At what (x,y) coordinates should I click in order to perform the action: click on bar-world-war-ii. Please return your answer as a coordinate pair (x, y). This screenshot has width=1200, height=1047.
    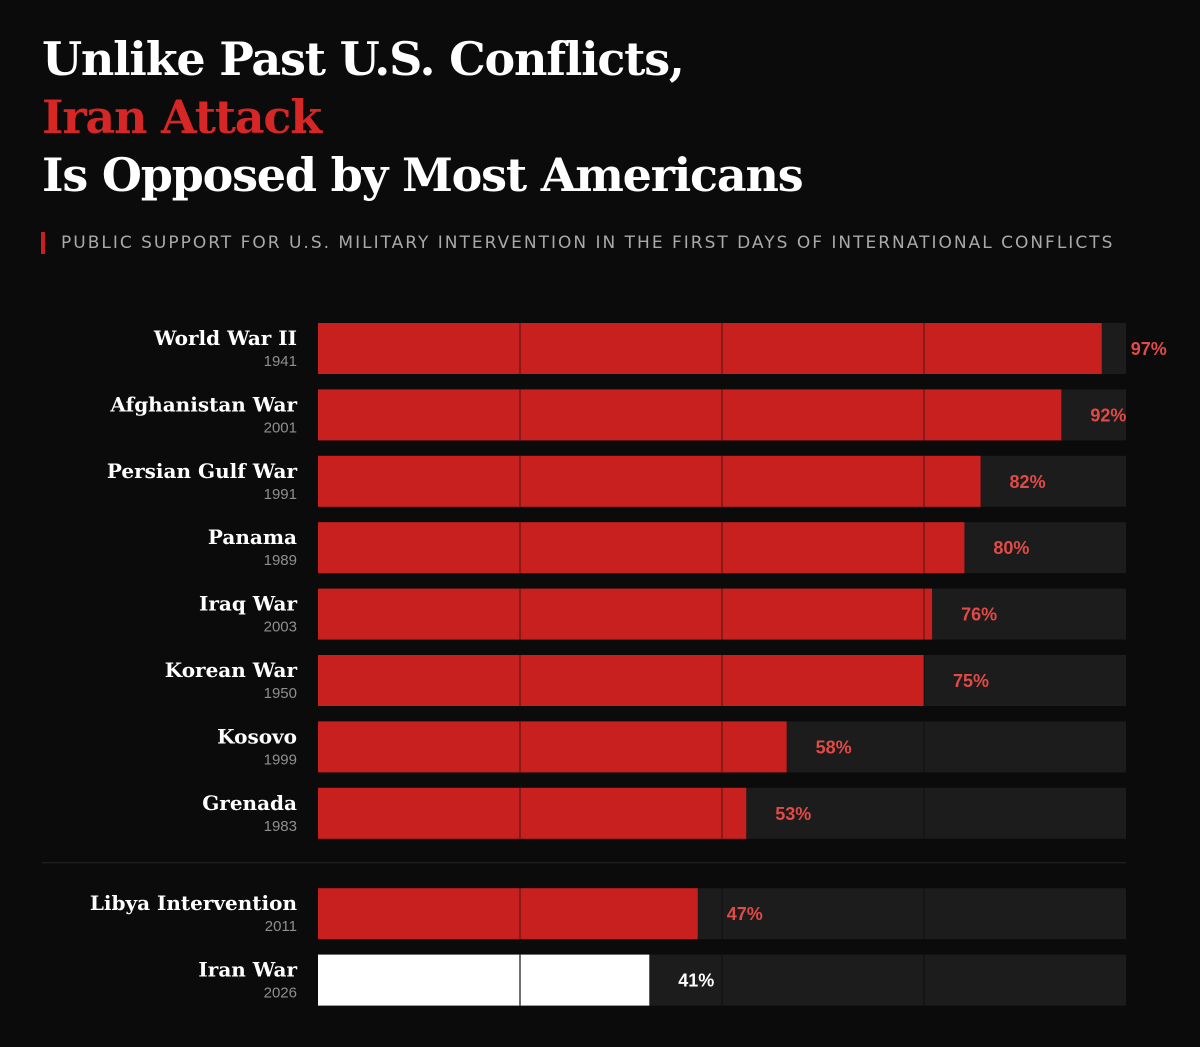
    Looking at the image, I should click on (710, 348).